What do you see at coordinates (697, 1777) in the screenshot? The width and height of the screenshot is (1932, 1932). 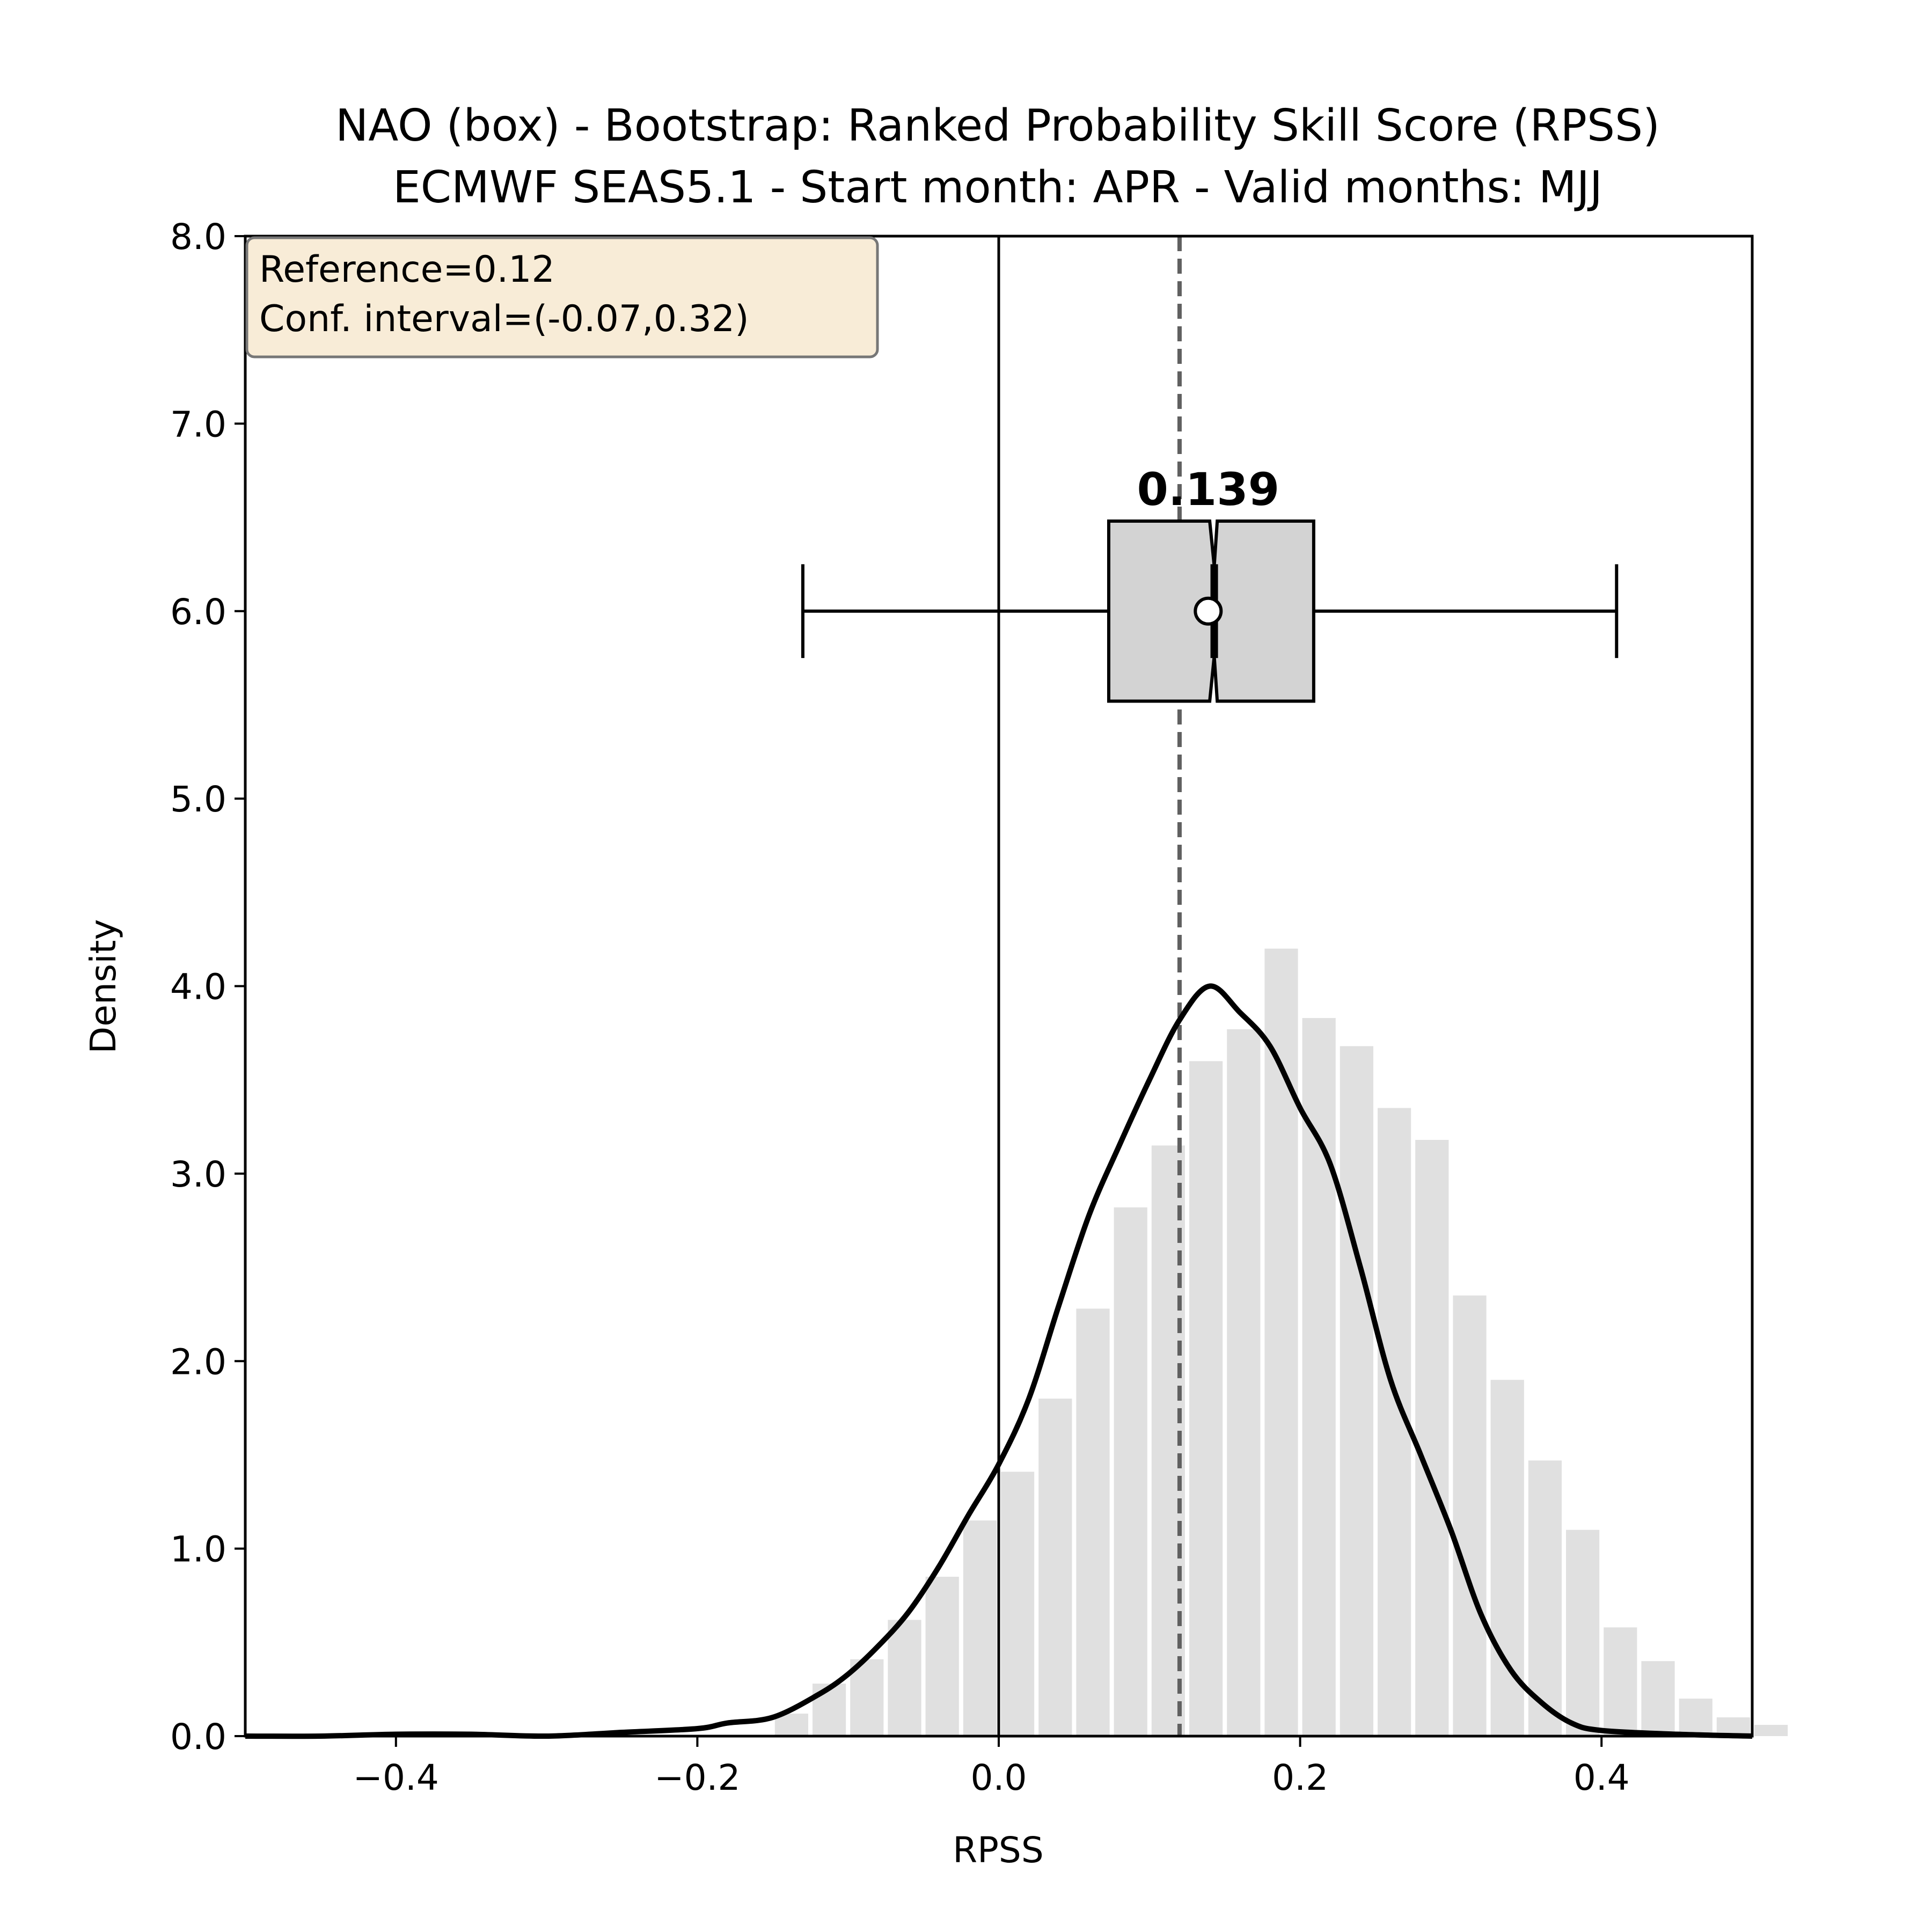 I see `x-tick-label: −0.2` at bounding box center [697, 1777].